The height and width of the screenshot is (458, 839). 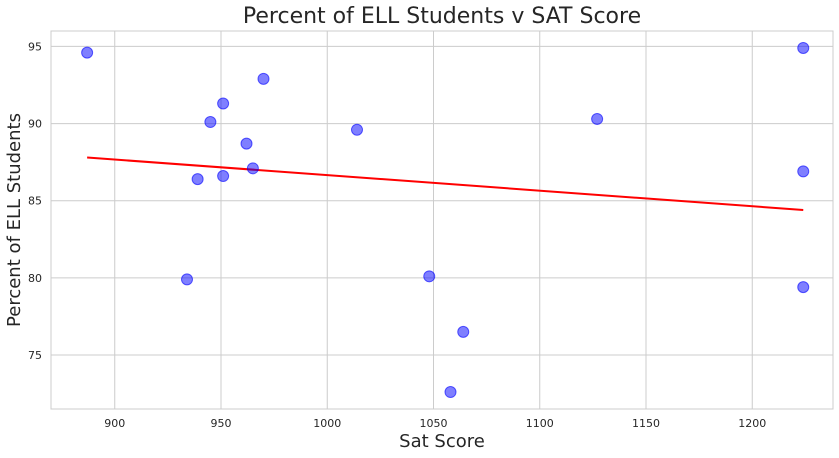 What do you see at coordinates (327, 423) in the screenshot?
I see `x-tick-label: 1000` at bounding box center [327, 423].